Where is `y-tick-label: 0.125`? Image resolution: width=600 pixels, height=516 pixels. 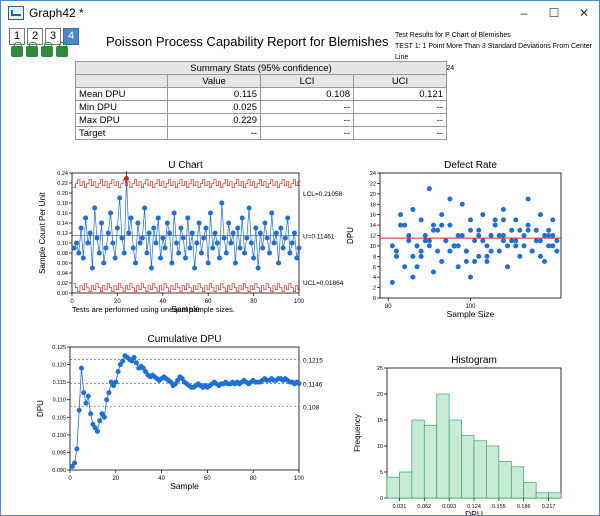
y-tick-label: 0.125 is located at coordinates (59, 348).